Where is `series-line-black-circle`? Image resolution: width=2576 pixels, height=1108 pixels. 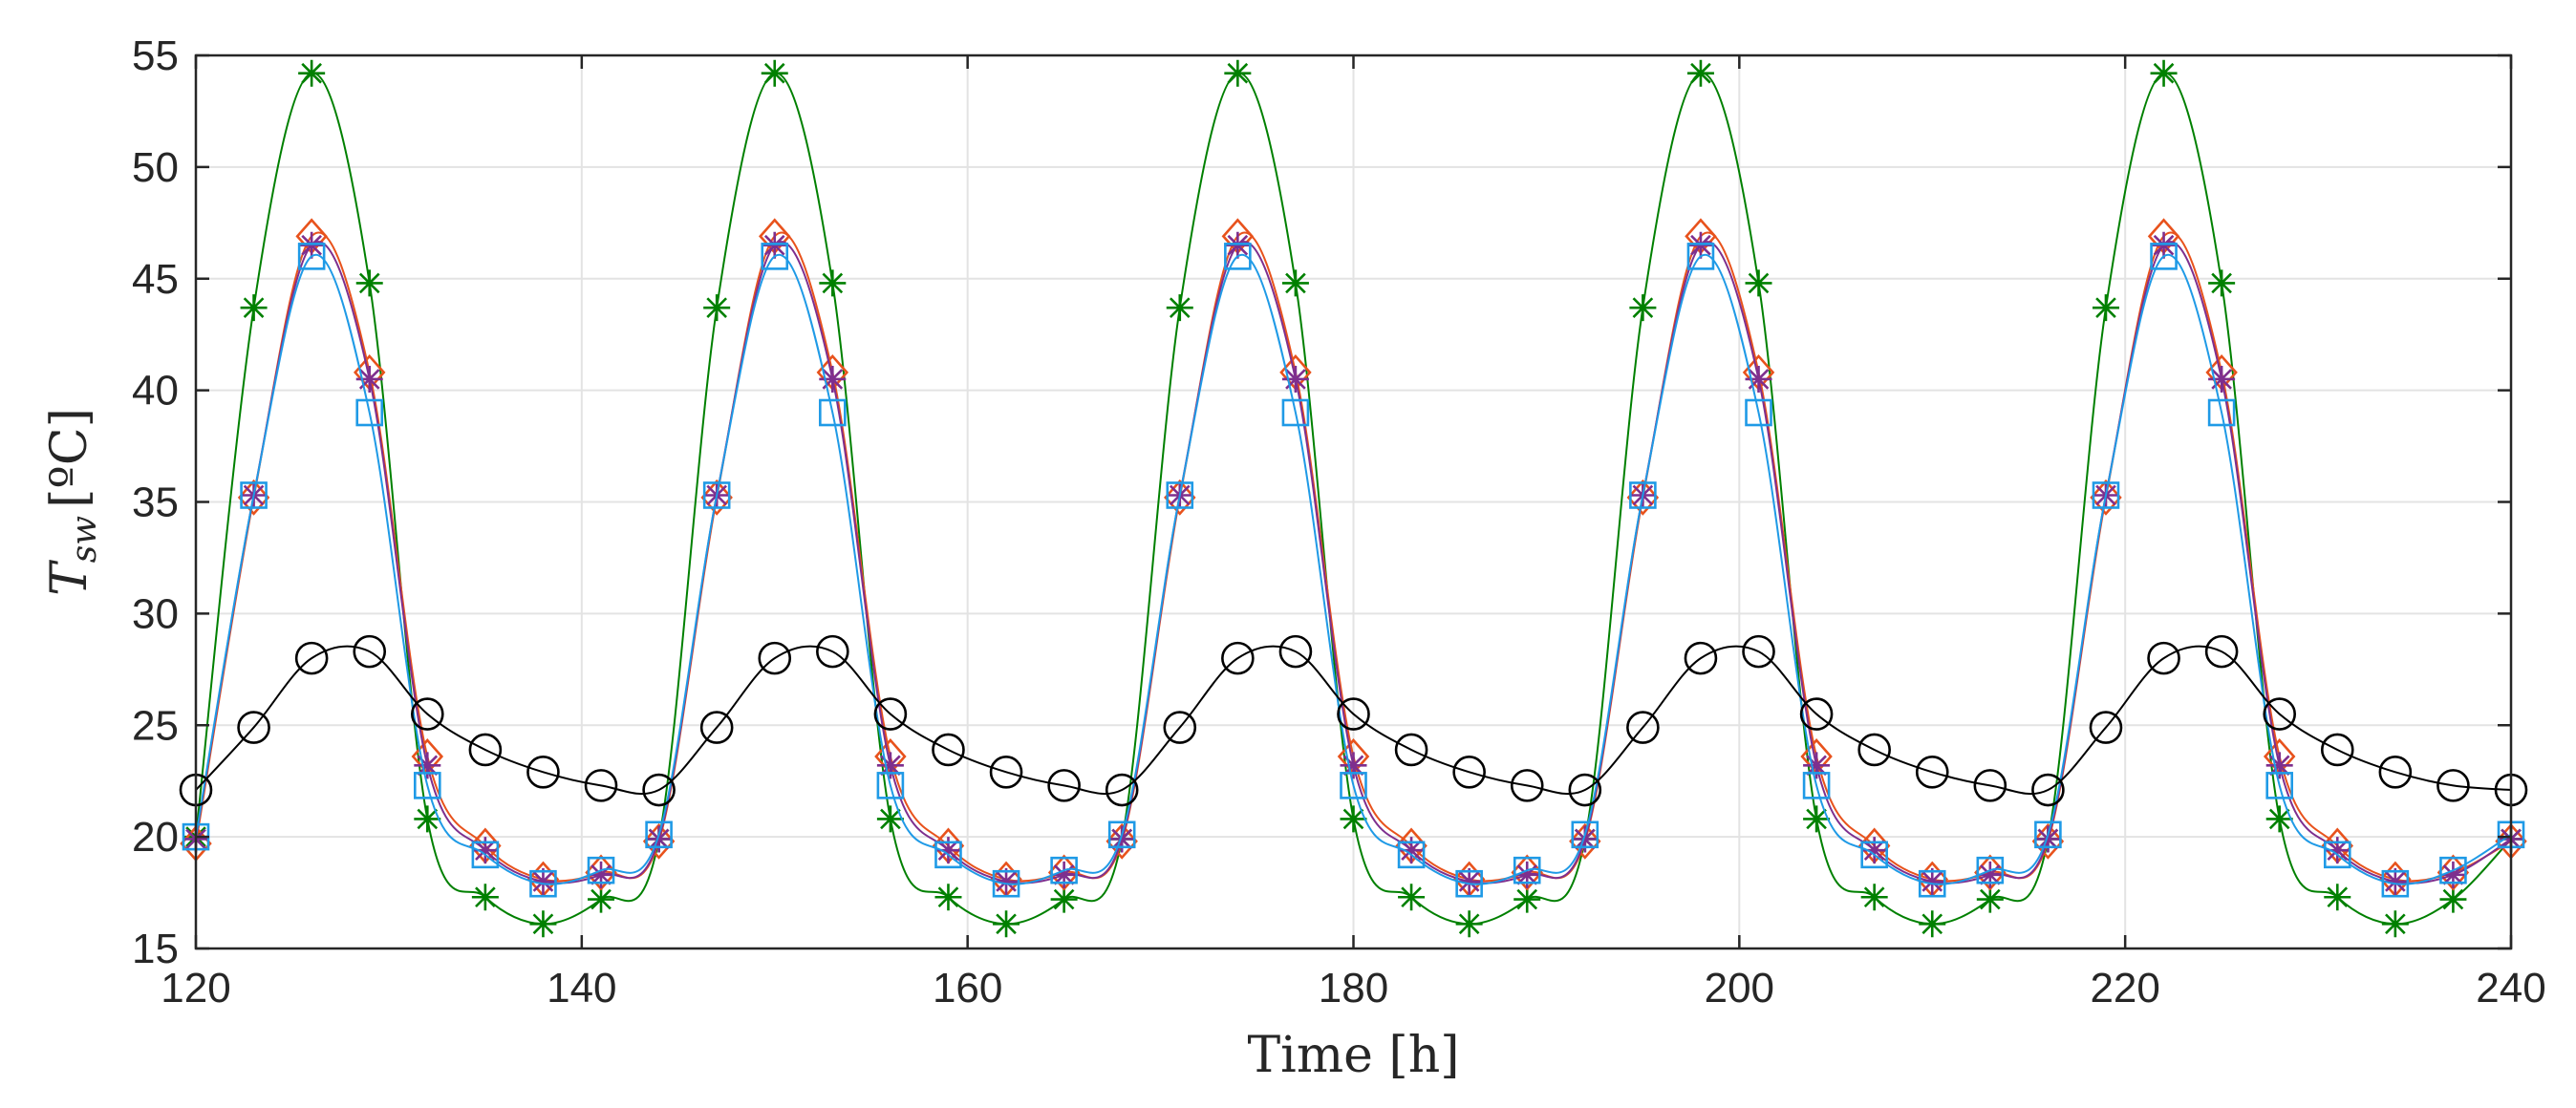
series-line-black-circle is located at coordinates (1353, 720).